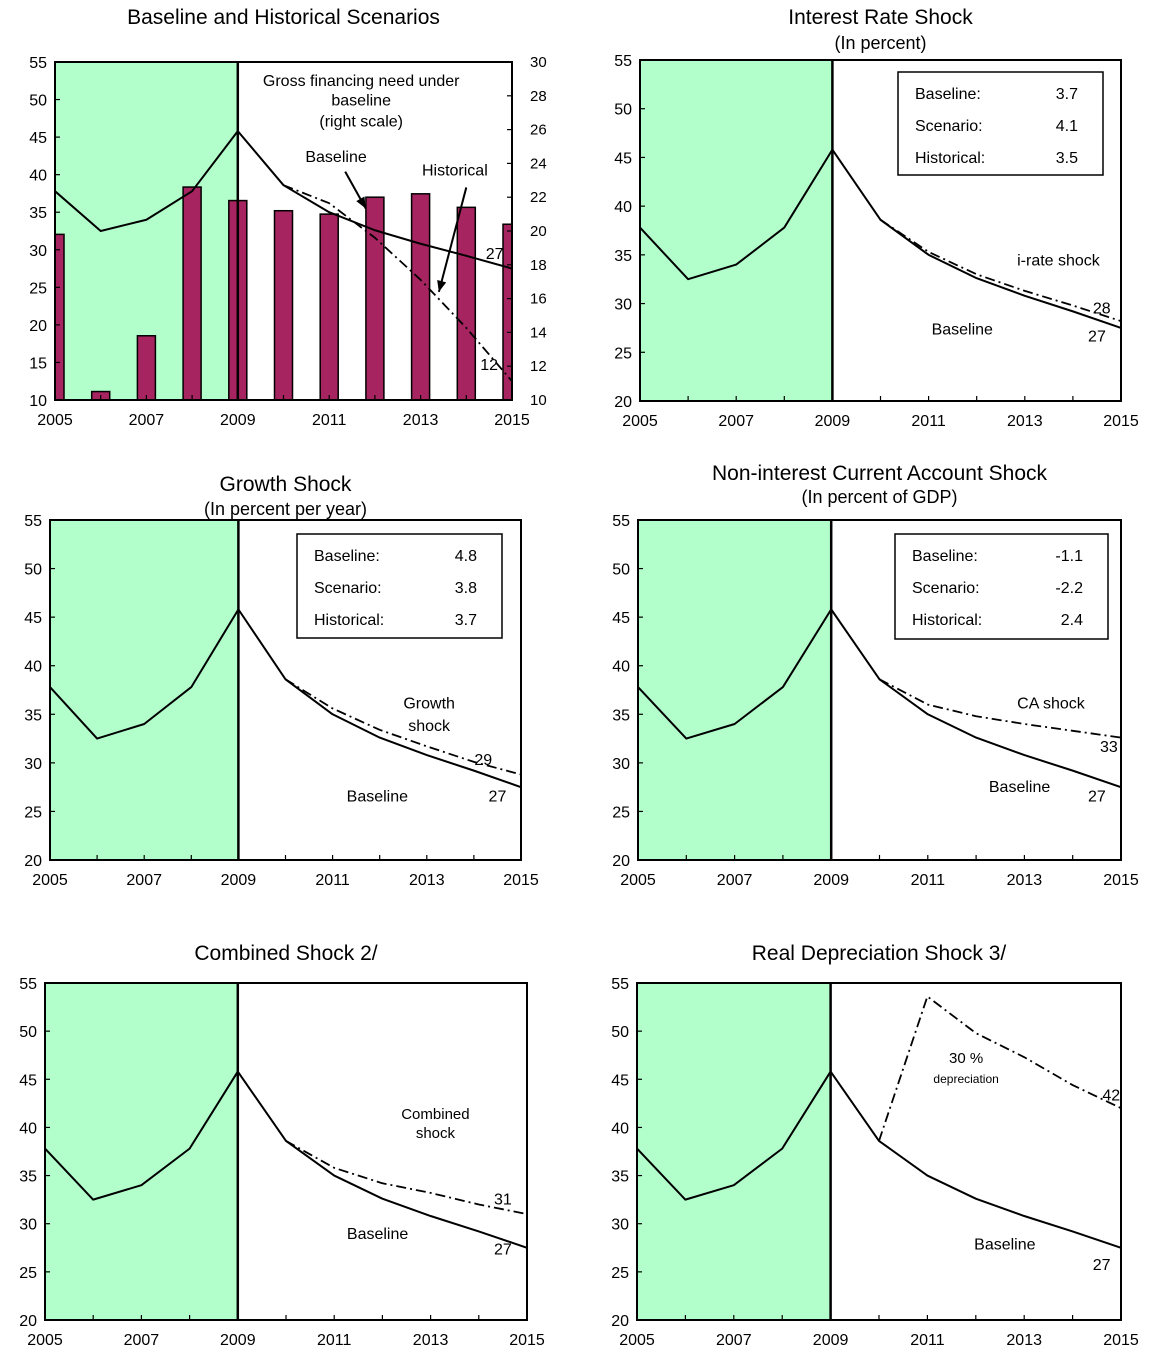  I want to click on chart-annotation: depreciation, so click(965, 1079).